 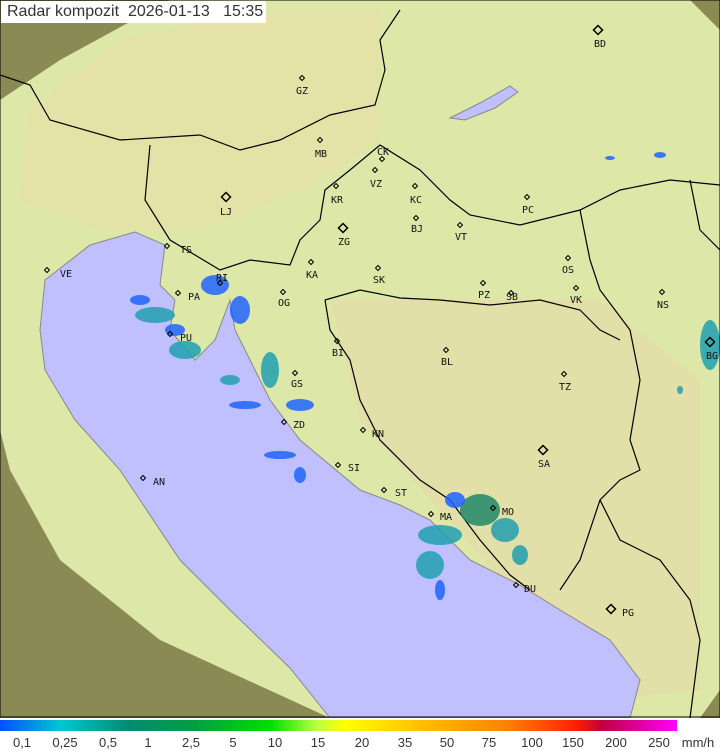 What do you see at coordinates (628, 613) in the screenshot?
I see `city-label: PG` at bounding box center [628, 613].